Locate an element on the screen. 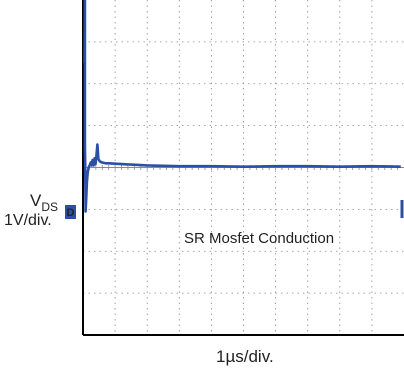 The height and width of the screenshot is (371, 404). annotation-label: SR Mosfet Conduction is located at coordinates (259, 238).